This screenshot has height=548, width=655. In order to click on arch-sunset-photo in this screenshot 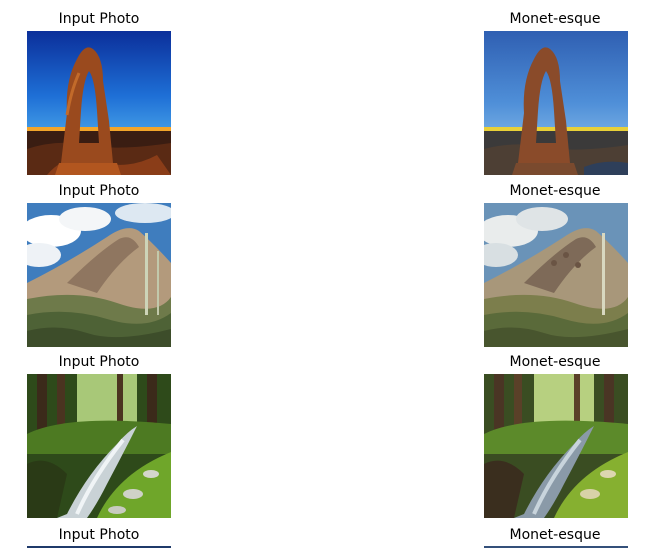, I will do `click(99, 103)`.